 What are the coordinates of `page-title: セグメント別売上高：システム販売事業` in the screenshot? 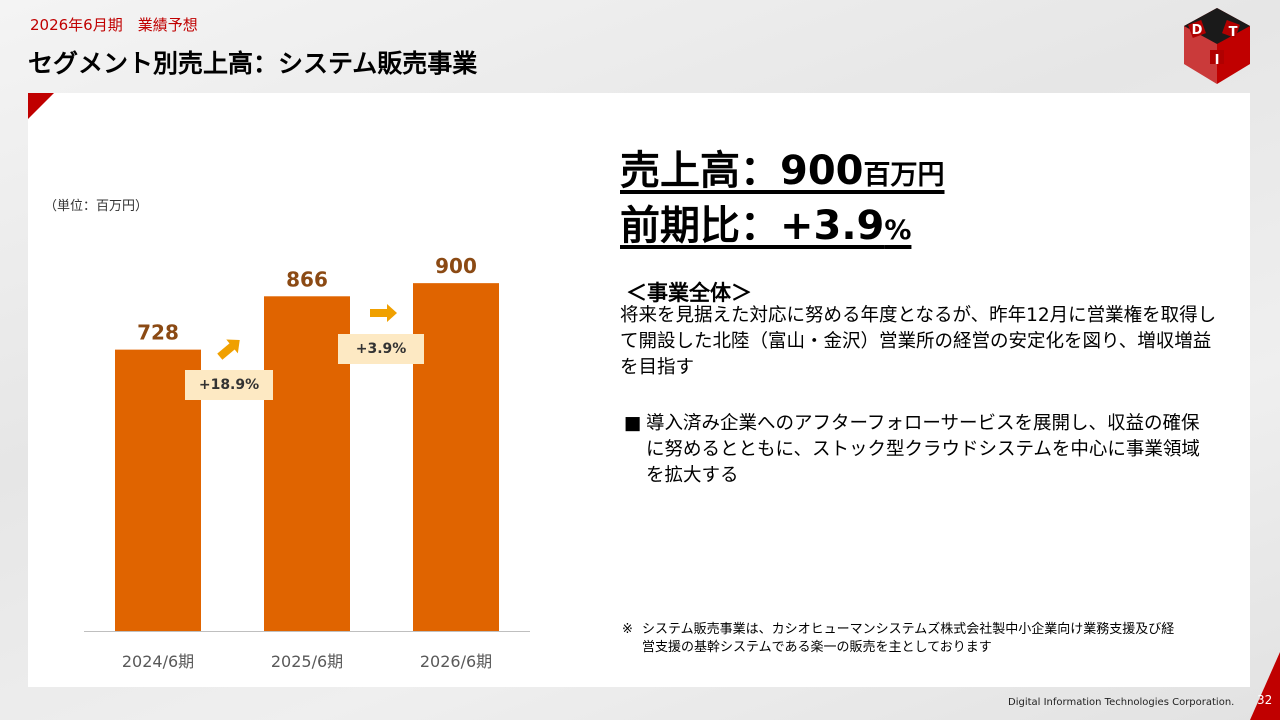 It's located at (253, 63).